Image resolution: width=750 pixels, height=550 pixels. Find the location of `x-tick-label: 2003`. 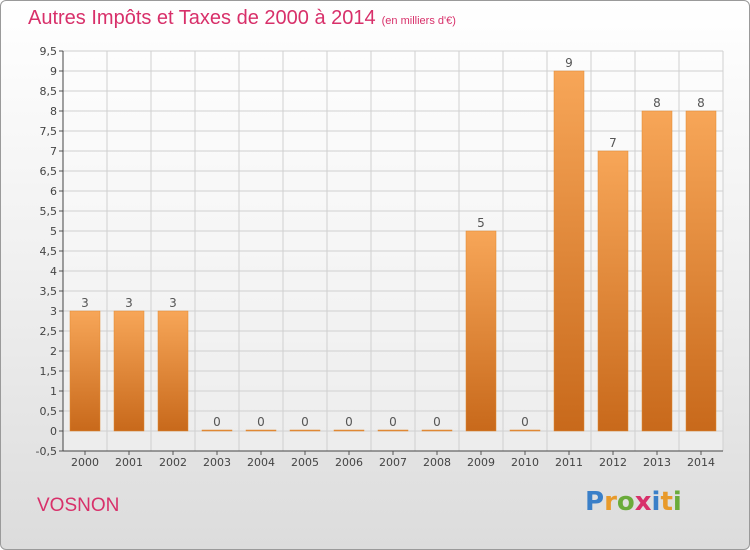

x-tick-label: 2003 is located at coordinates (217, 462).